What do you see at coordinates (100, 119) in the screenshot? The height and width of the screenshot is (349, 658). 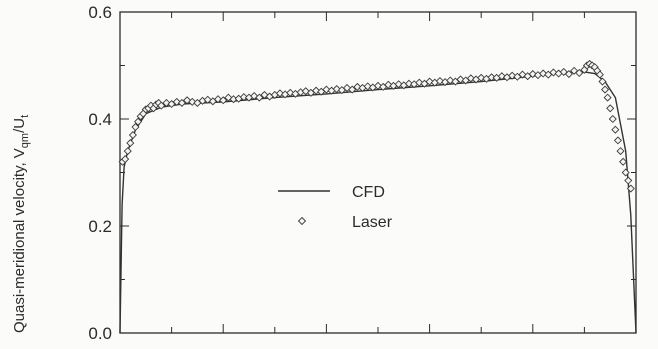 I see `y-tick-label: 0.4` at bounding box center [100, 119].